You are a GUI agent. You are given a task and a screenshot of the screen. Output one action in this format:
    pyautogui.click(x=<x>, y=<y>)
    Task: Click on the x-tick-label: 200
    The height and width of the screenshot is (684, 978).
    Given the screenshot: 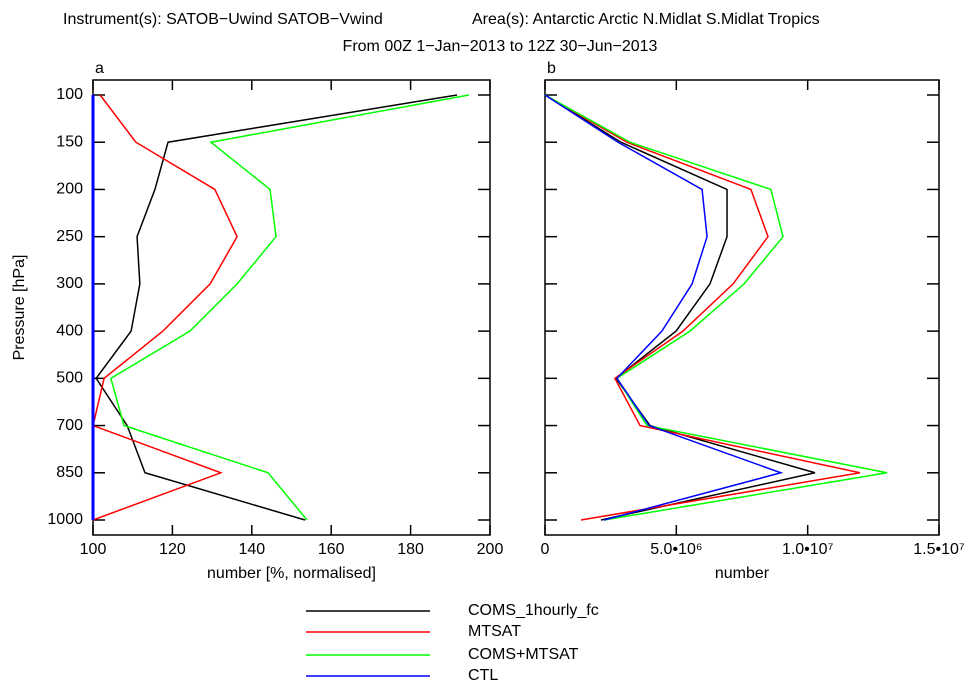 What is the action you would take?
    pyautogui.click(x=490, y=549)
    